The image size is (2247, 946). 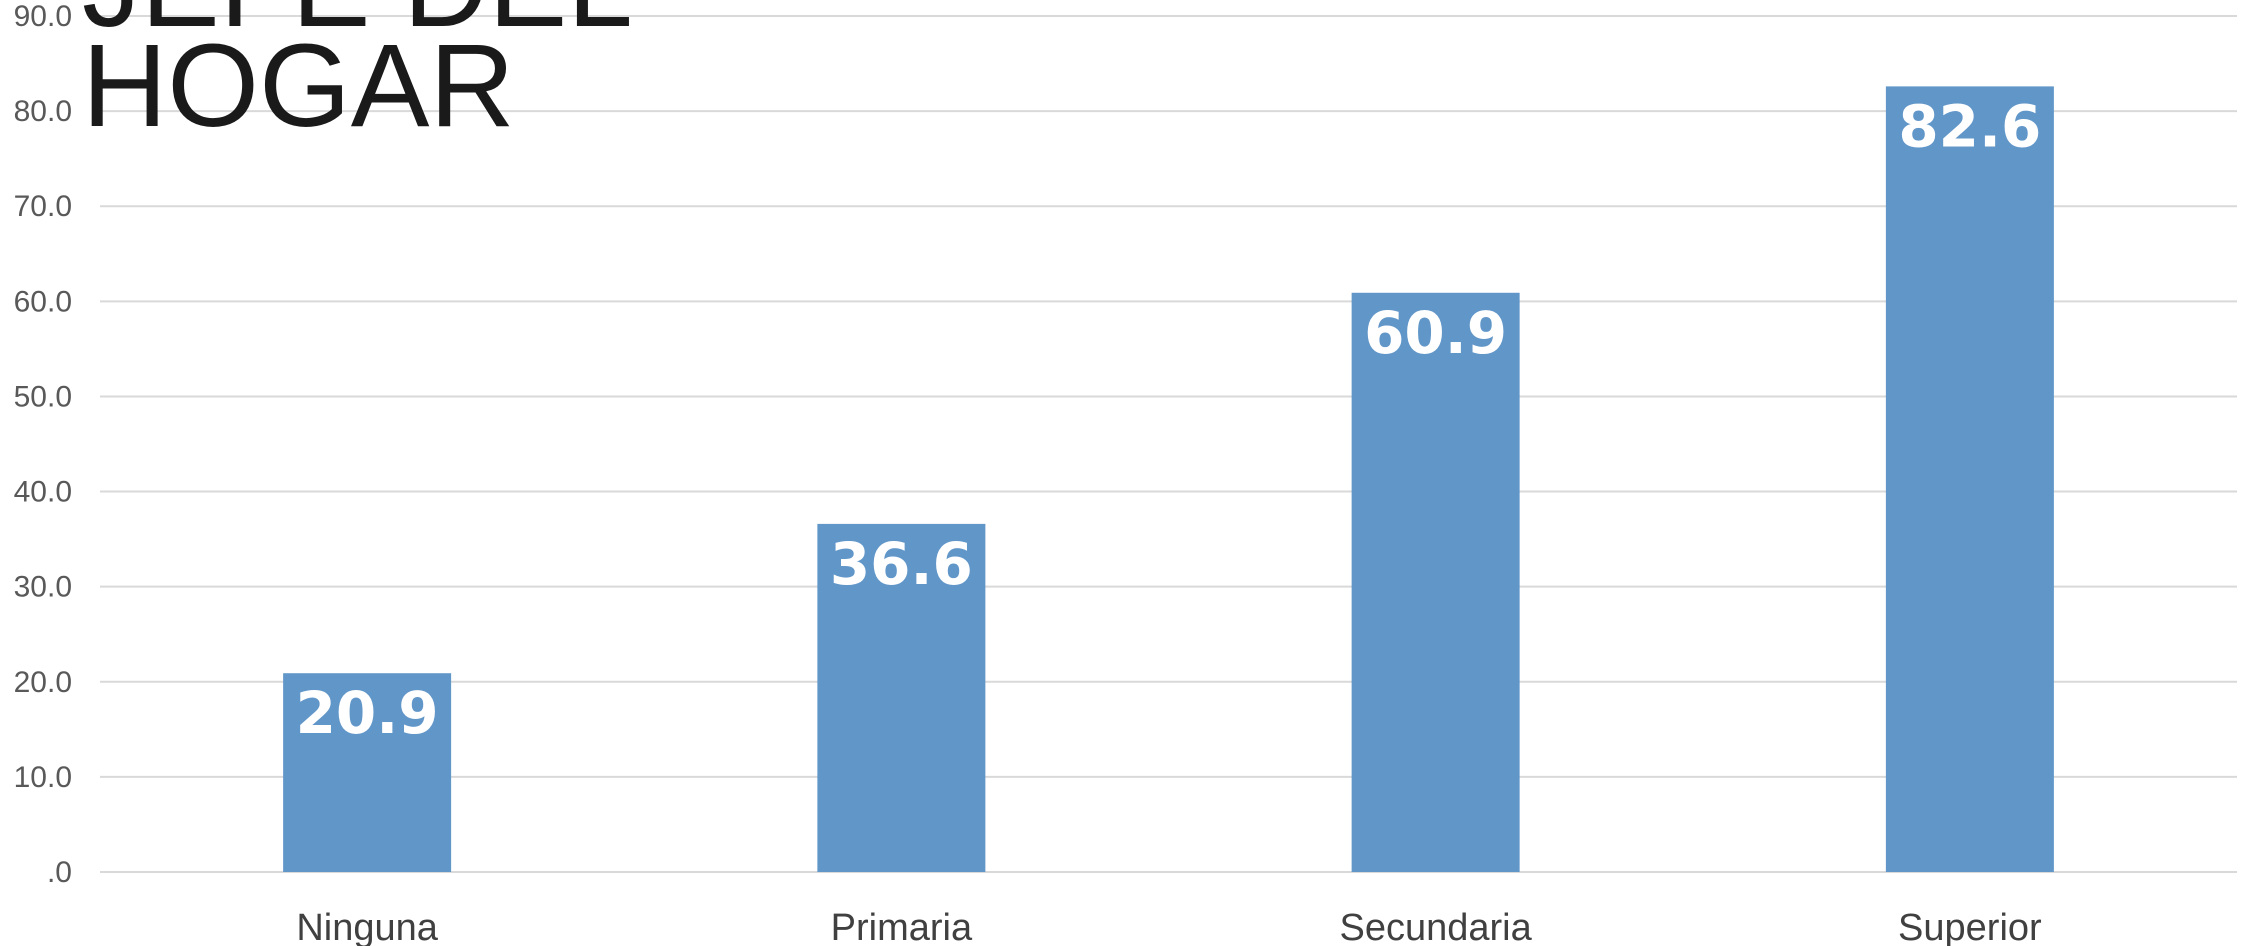 What do you see at coordinates (43, 396) in the screenshot?
I see `y-tick-label: 50.0` at bounding box center [43, 396].